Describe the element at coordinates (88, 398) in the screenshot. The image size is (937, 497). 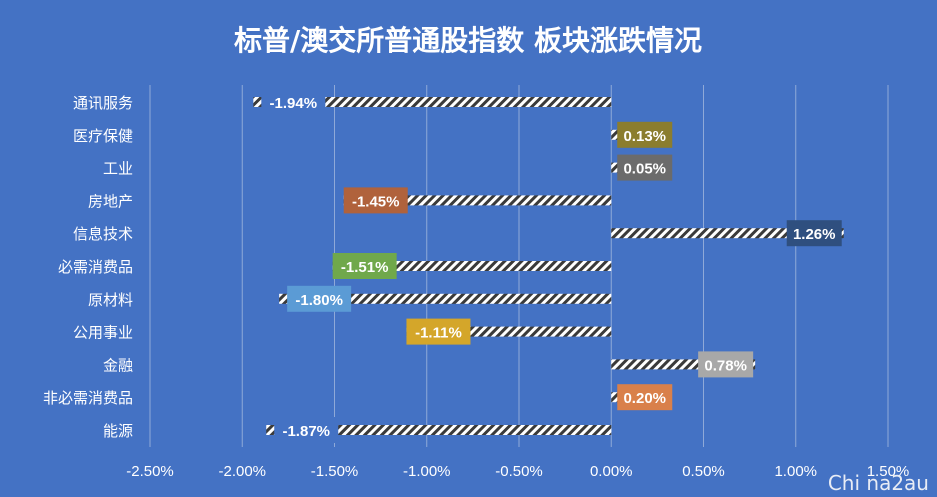
I see `category-label: 非必需消费品` at that location.